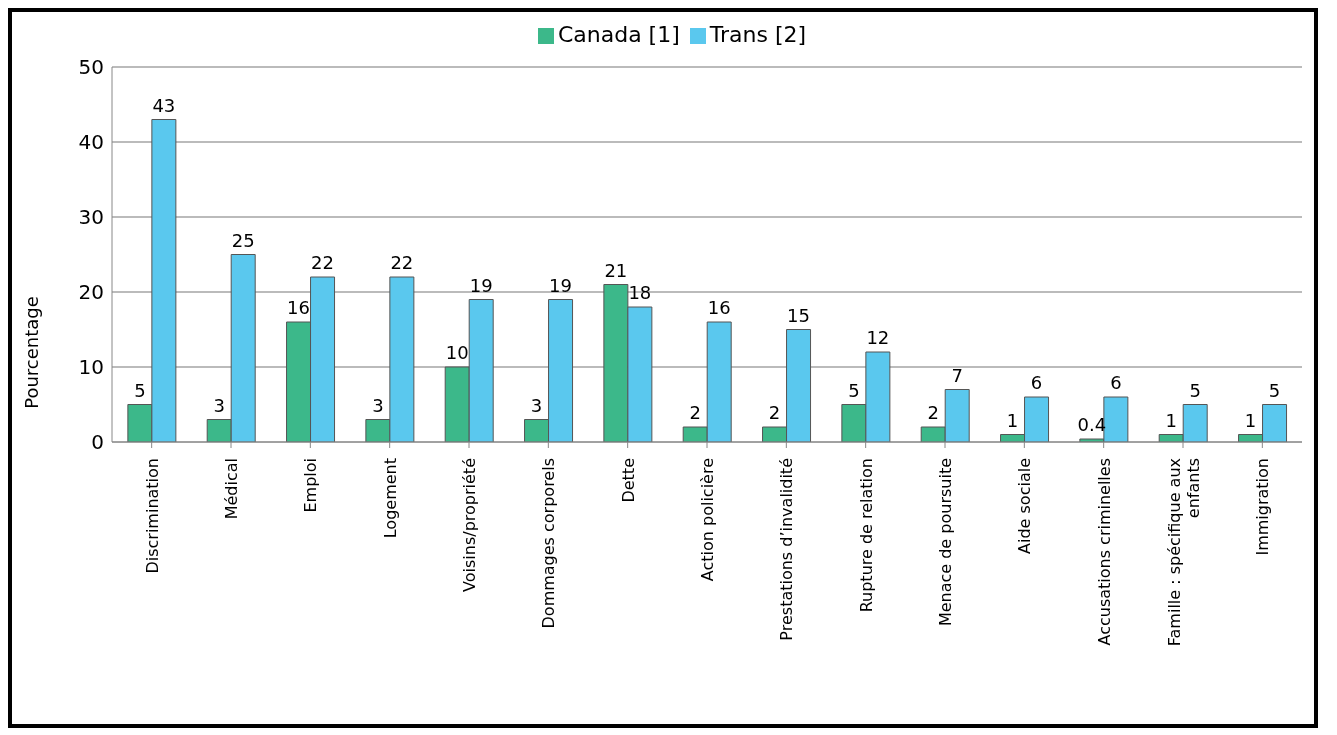 This screenshot has height=735, width=1337. Describe the element at coordinates (1104, 552) in the screenshot. I see `x-tick-label: Accusations criminelles` at that location.